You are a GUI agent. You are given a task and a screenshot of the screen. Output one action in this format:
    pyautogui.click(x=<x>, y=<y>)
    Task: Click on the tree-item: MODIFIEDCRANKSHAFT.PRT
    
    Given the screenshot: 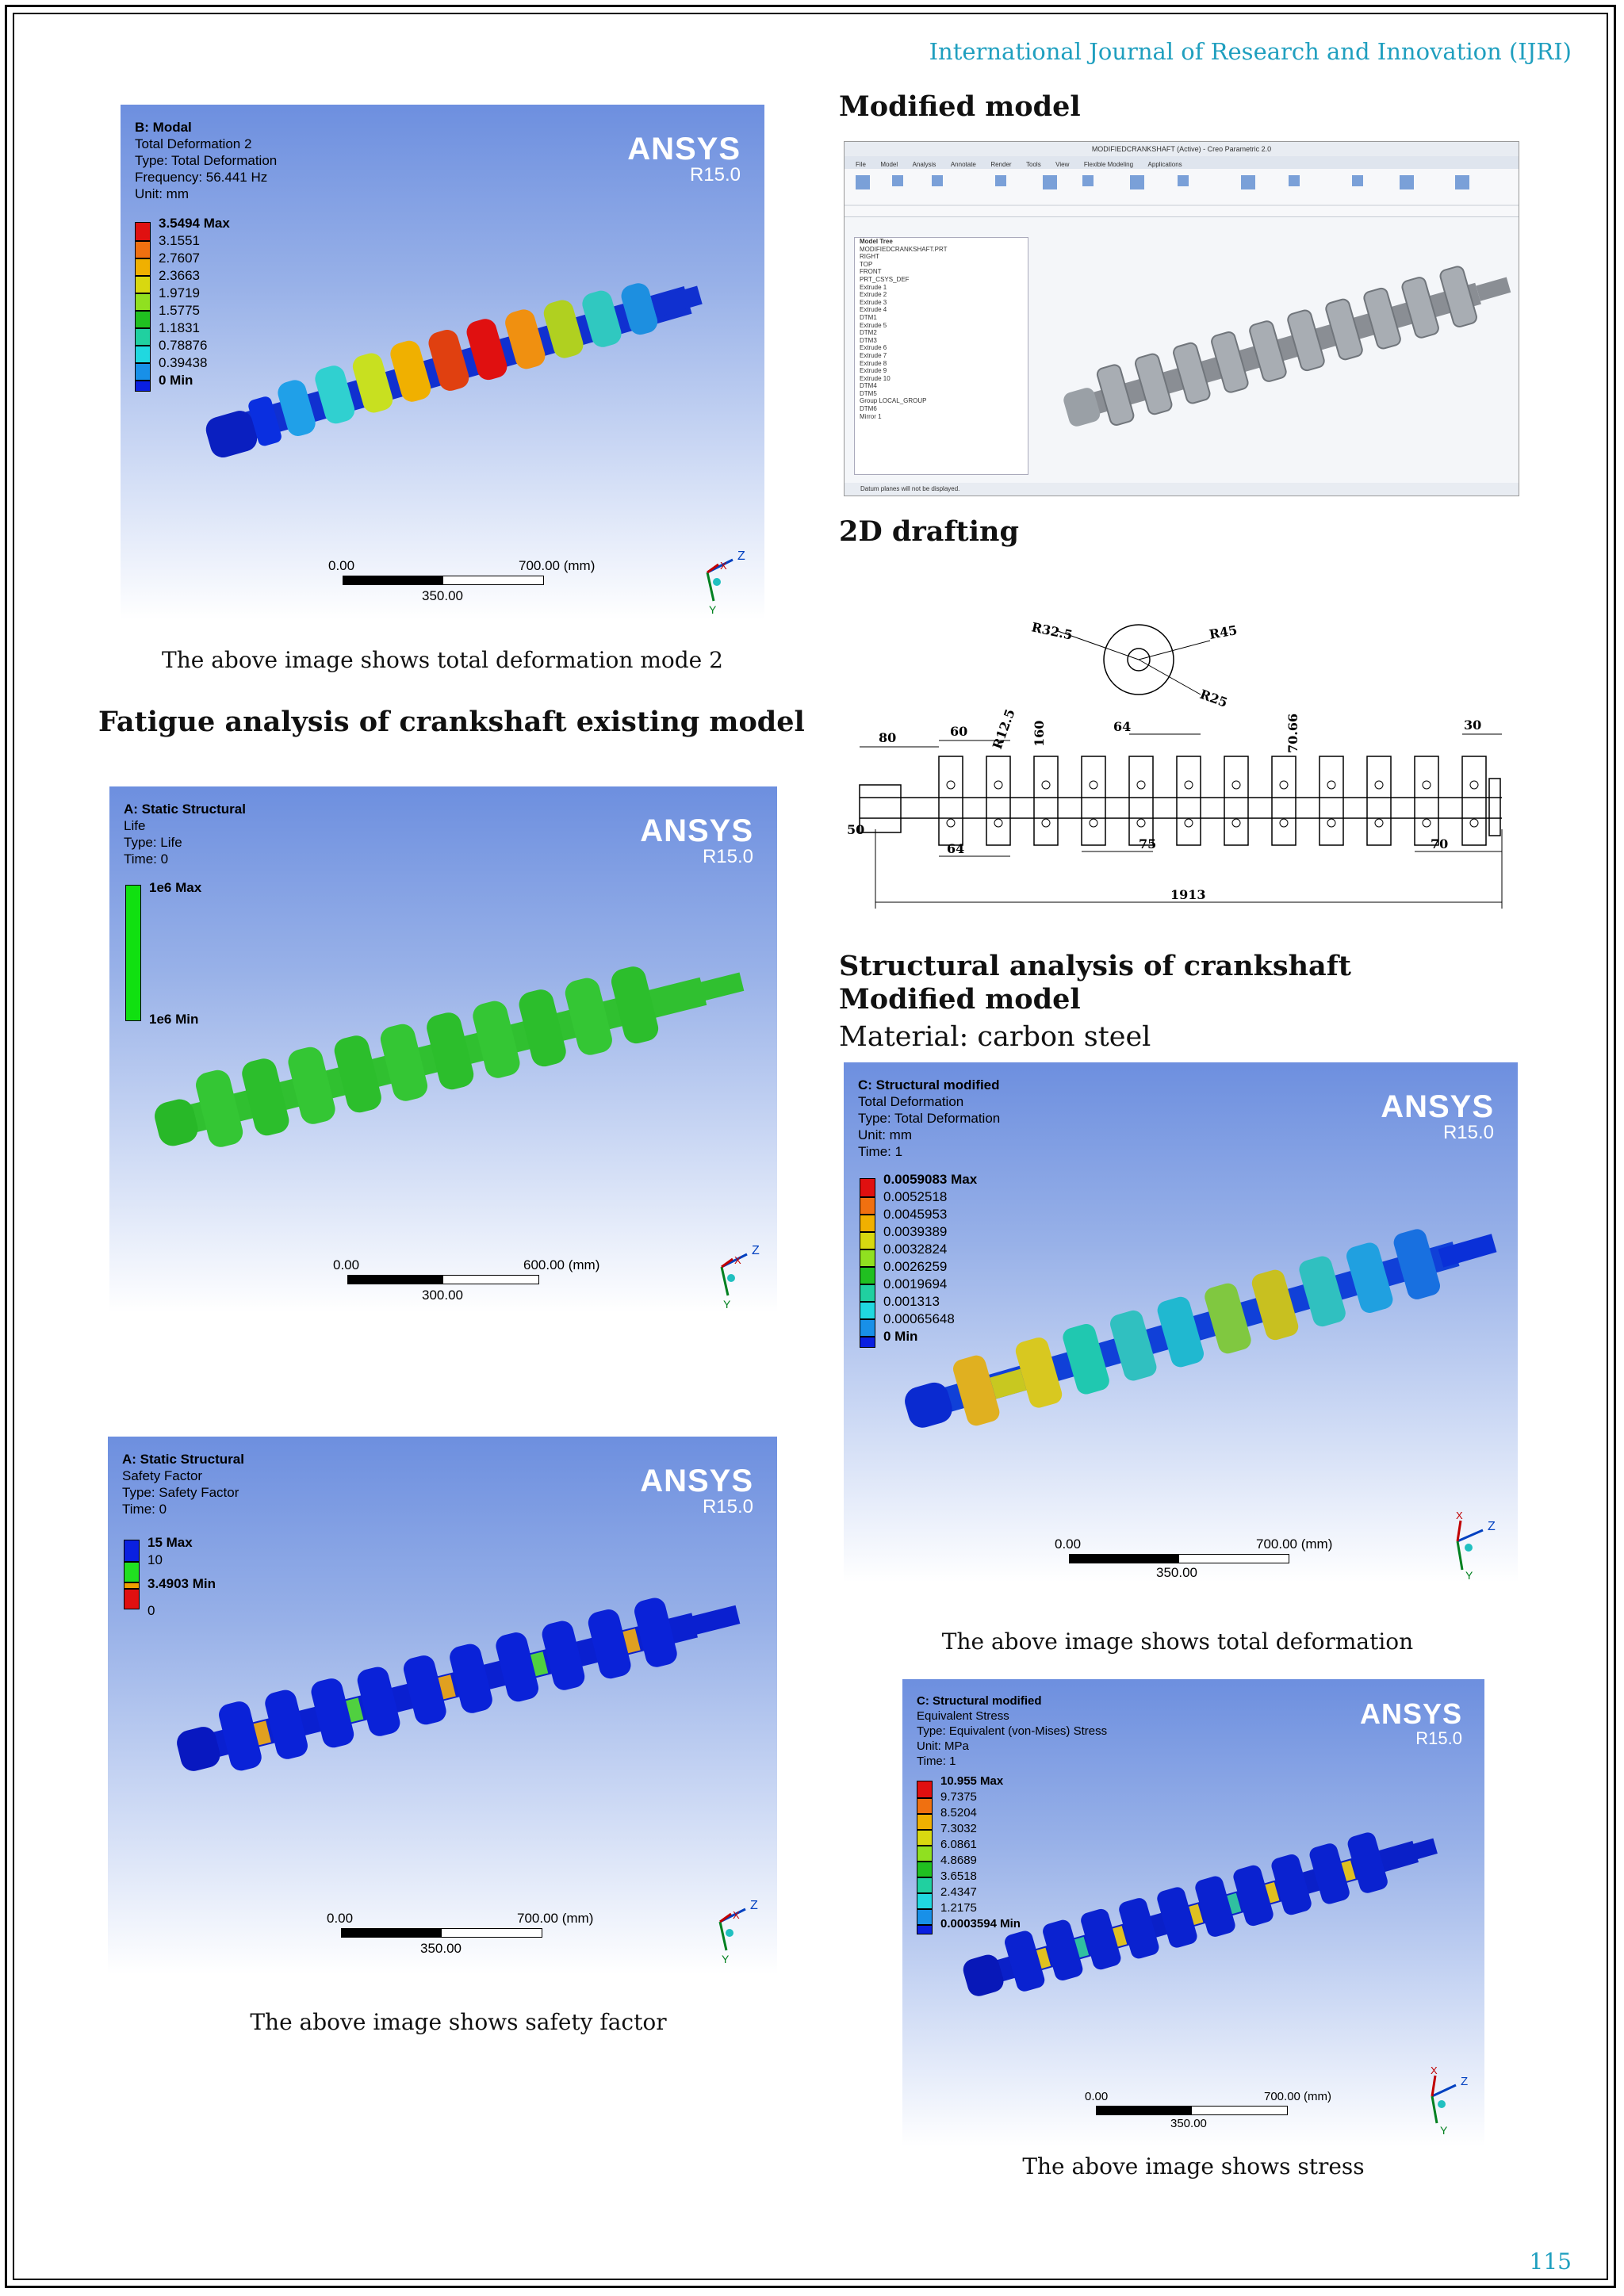 What is the action you would take?
    pyautogui.click(x=904, y=249)
    